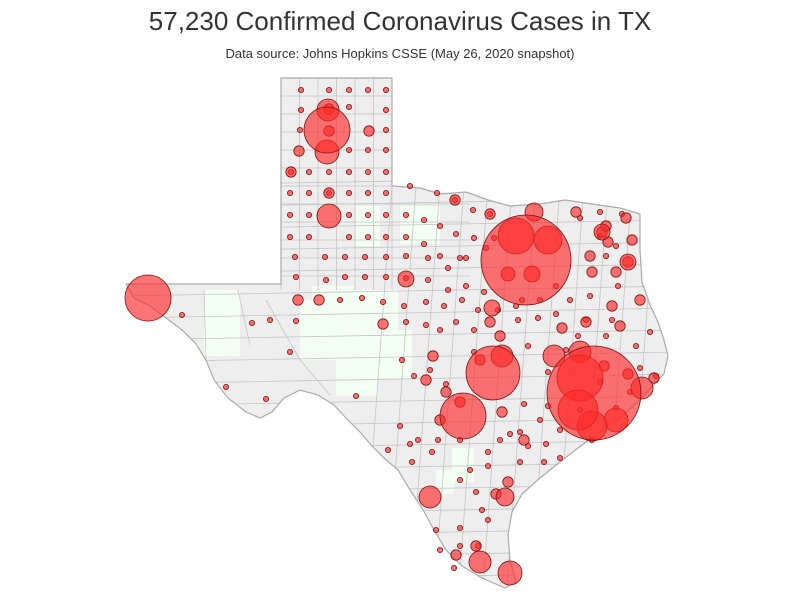 The width and height of the screenshot is (800, 600). What do you see at coordinates (400, 21) in the screenshot?
I see `chart-title: 57,230 Confirmed Coronavirus Cases in TX` at bounding box center [400, 21].